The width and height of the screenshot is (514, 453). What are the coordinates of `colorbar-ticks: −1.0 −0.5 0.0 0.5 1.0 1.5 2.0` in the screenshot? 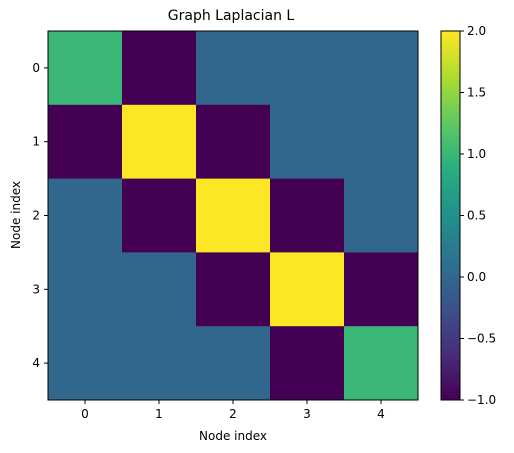 It's located at (478, 215).